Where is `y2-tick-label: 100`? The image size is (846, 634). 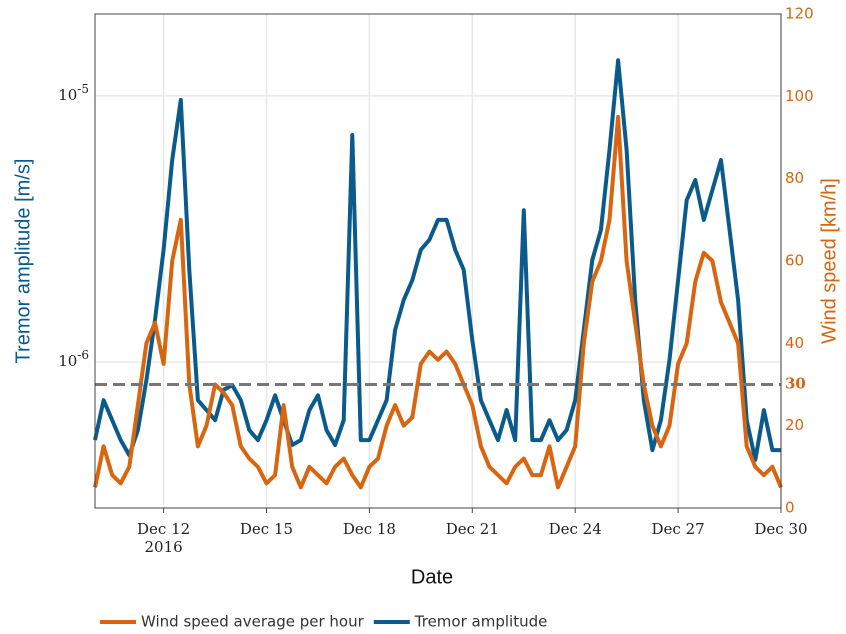 y2-tick-label: 100 is located at coordinates (799, 96).